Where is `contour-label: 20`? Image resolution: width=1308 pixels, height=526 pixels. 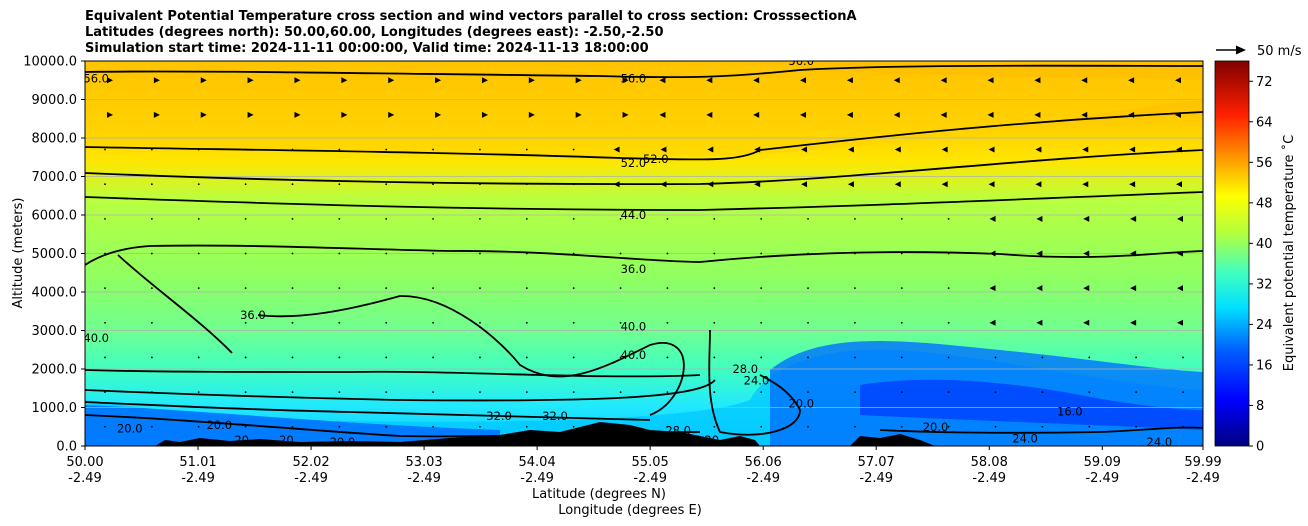 contour-label: 20 is located at coordinates (241, 440).